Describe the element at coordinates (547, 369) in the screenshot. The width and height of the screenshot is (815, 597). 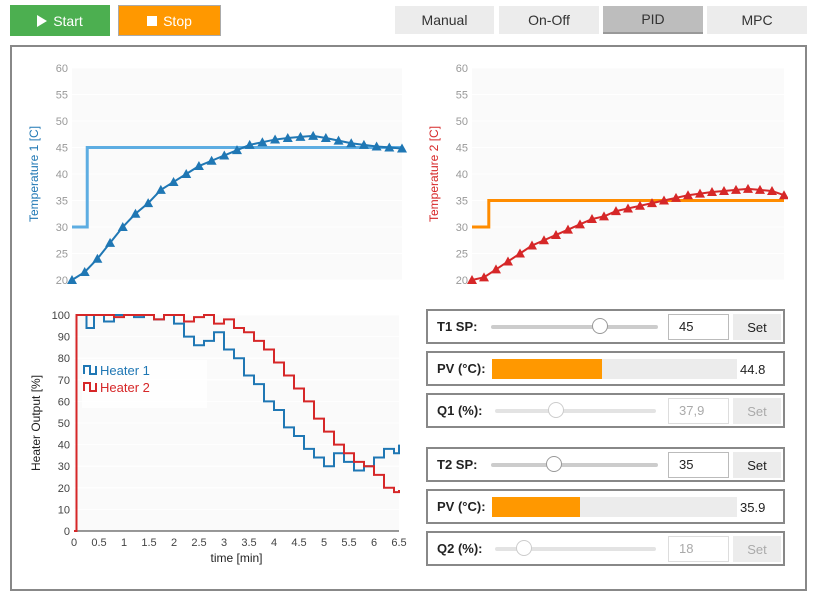
I see `pv1-bar-fill` at that location.